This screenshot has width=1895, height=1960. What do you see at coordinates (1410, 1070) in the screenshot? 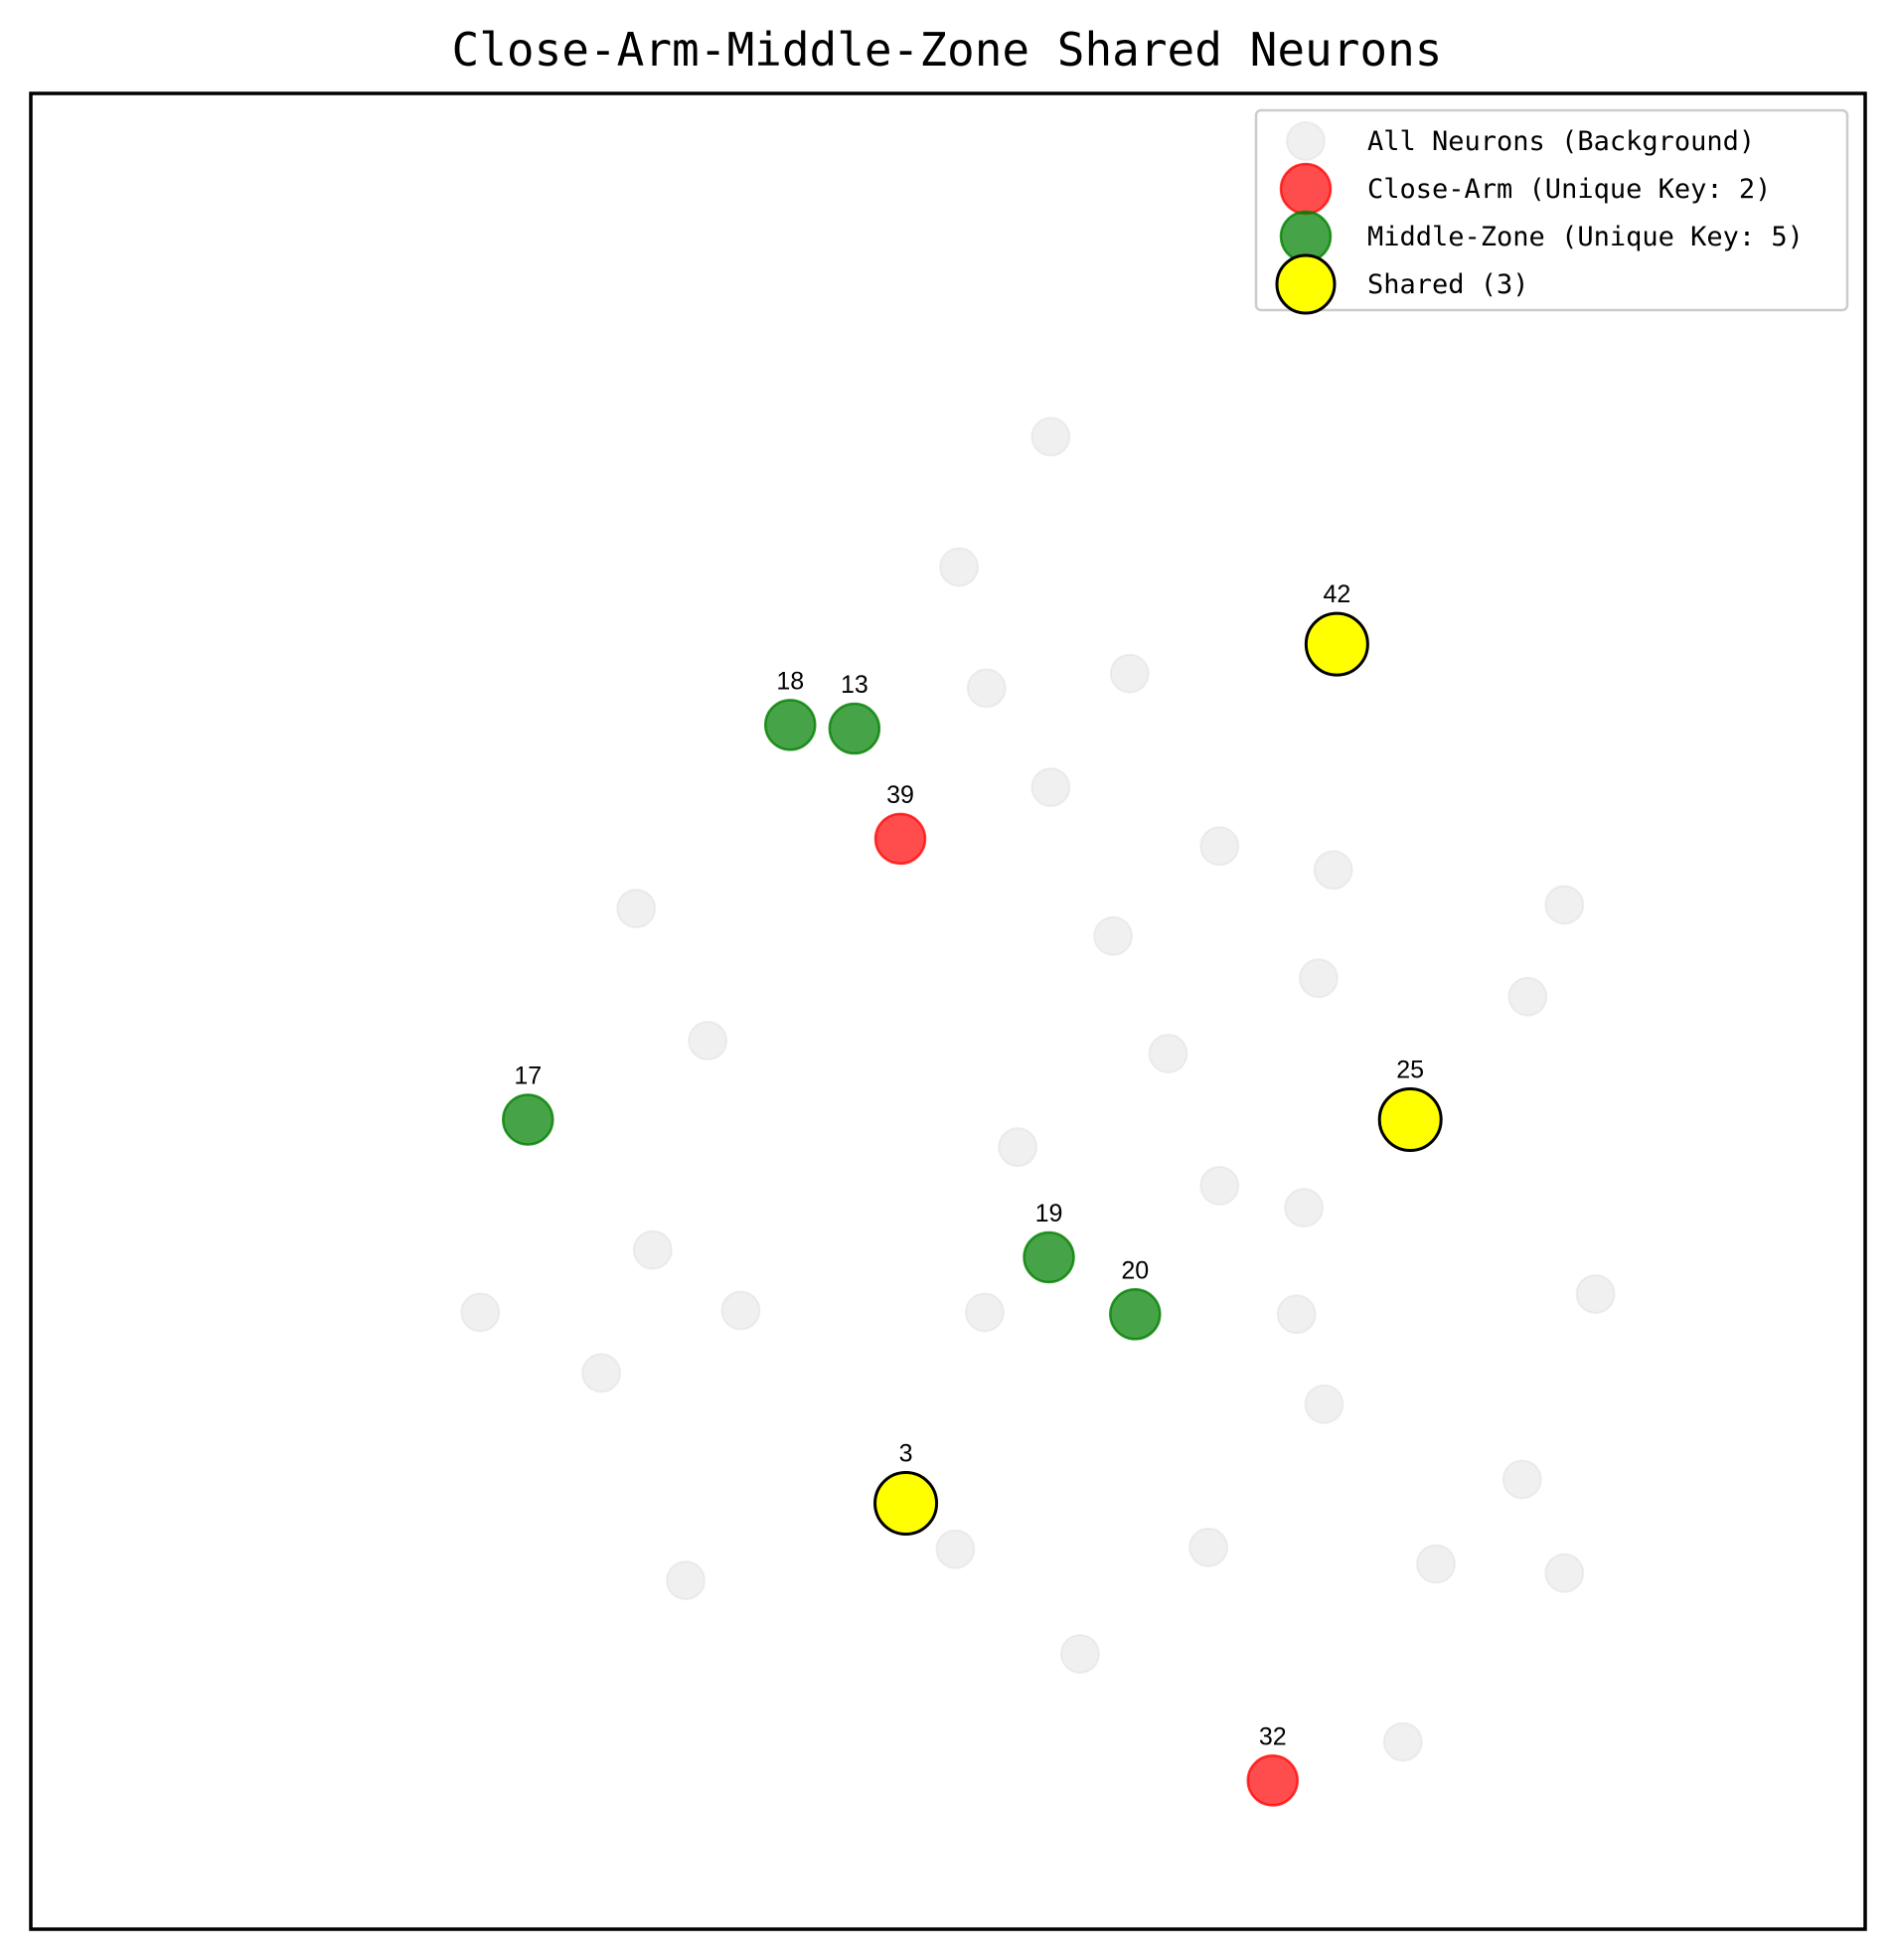
I see `neuron-label: 25` at bounding box center [1410, 1070].